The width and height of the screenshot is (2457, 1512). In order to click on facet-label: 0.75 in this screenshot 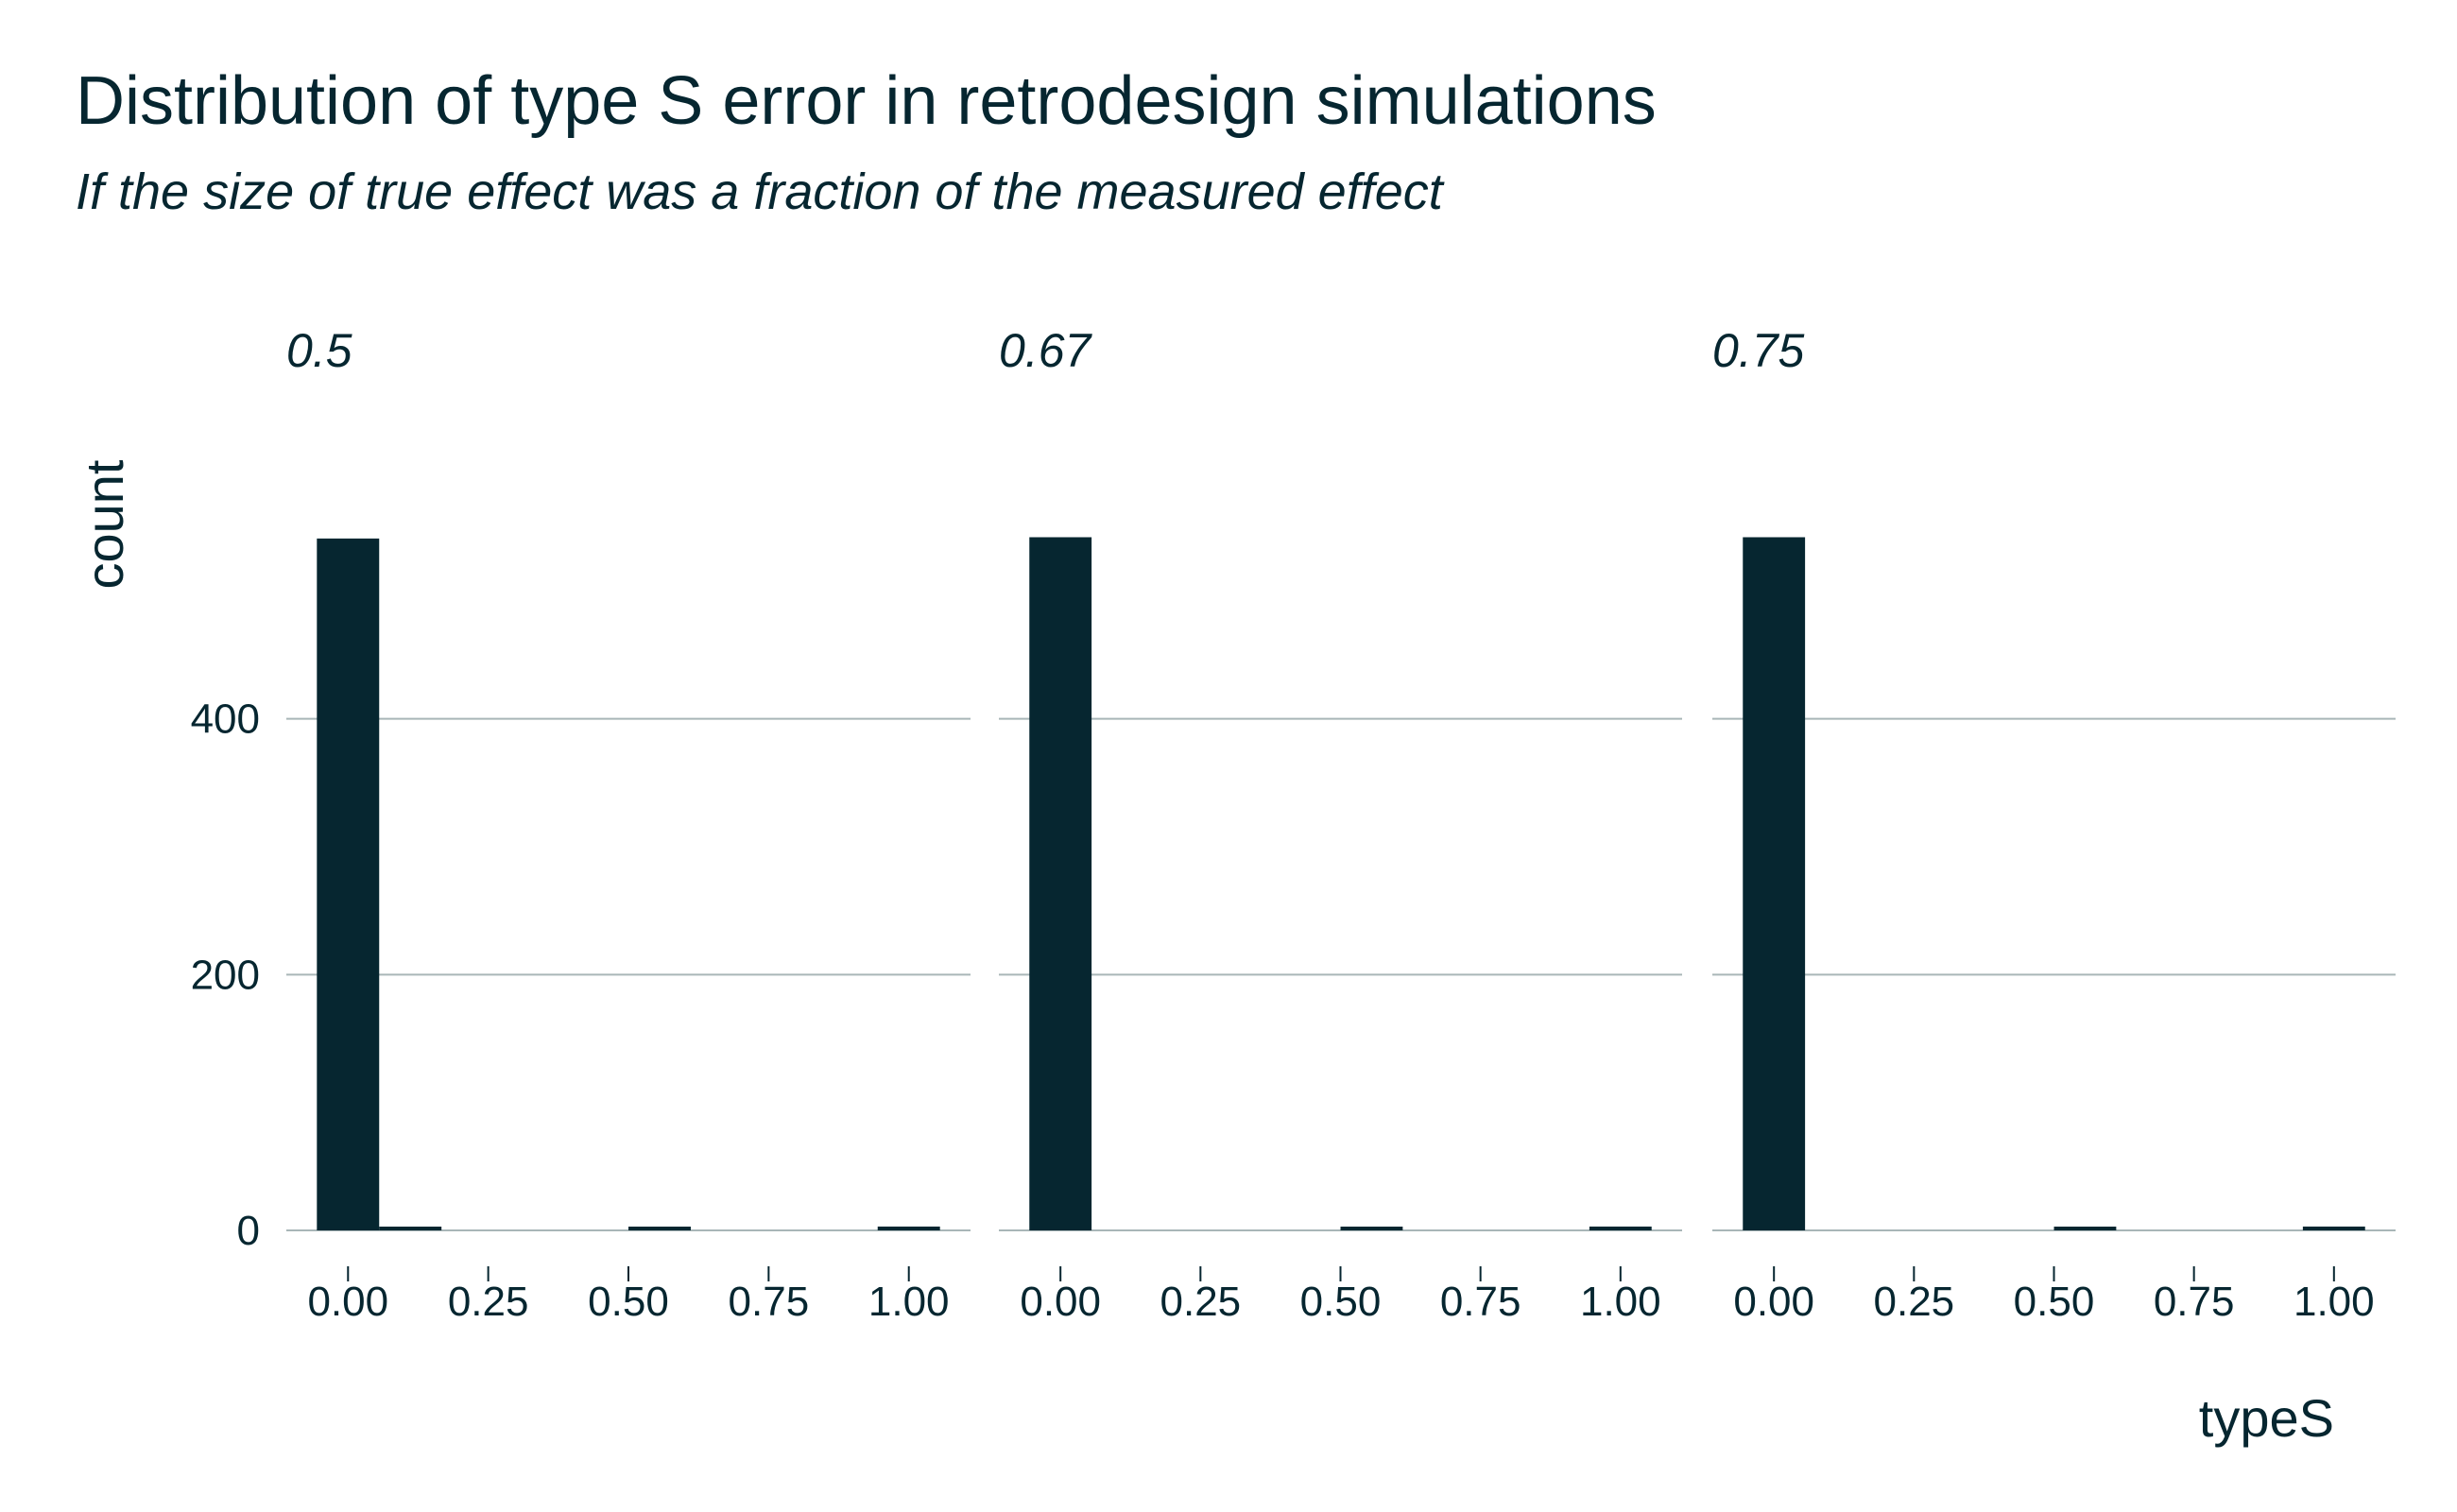, I will do `click(1758, 350)`.